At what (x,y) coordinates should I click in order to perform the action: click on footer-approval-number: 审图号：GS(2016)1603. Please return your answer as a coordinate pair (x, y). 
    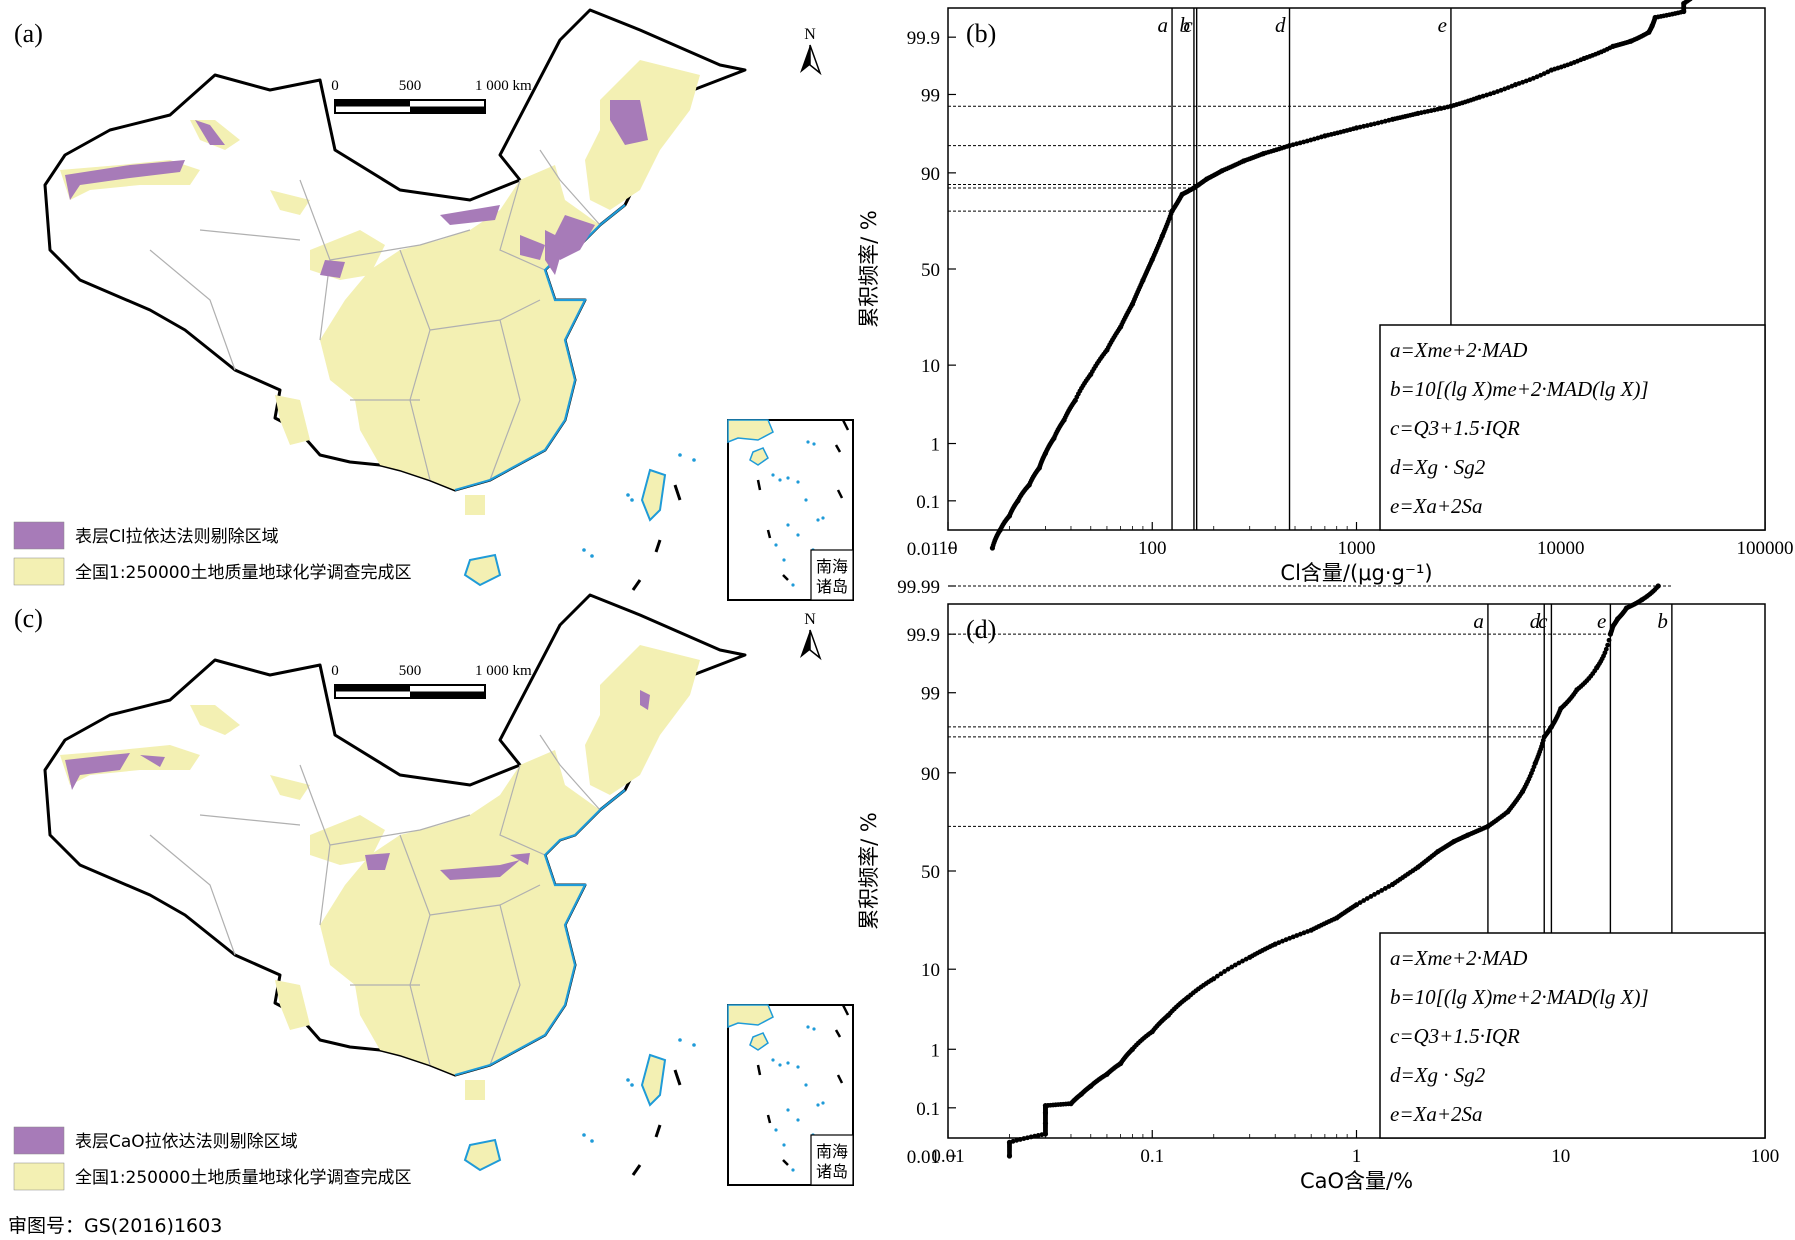
    Looking at the image, I should click on (115, 1226).